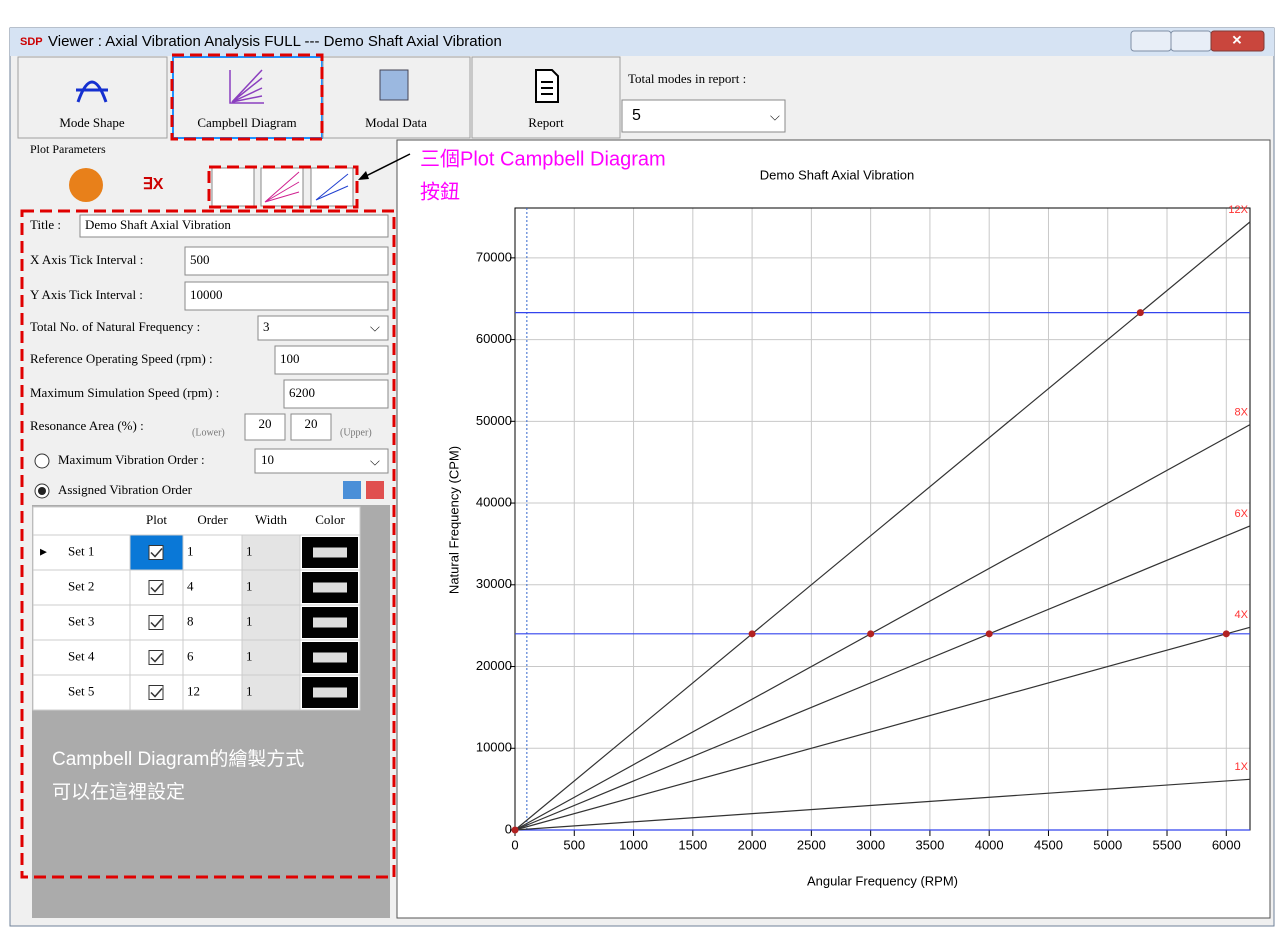  Describe the element at coordinates (515, 830) in the screenshot. I see `resonance-point` at that location.